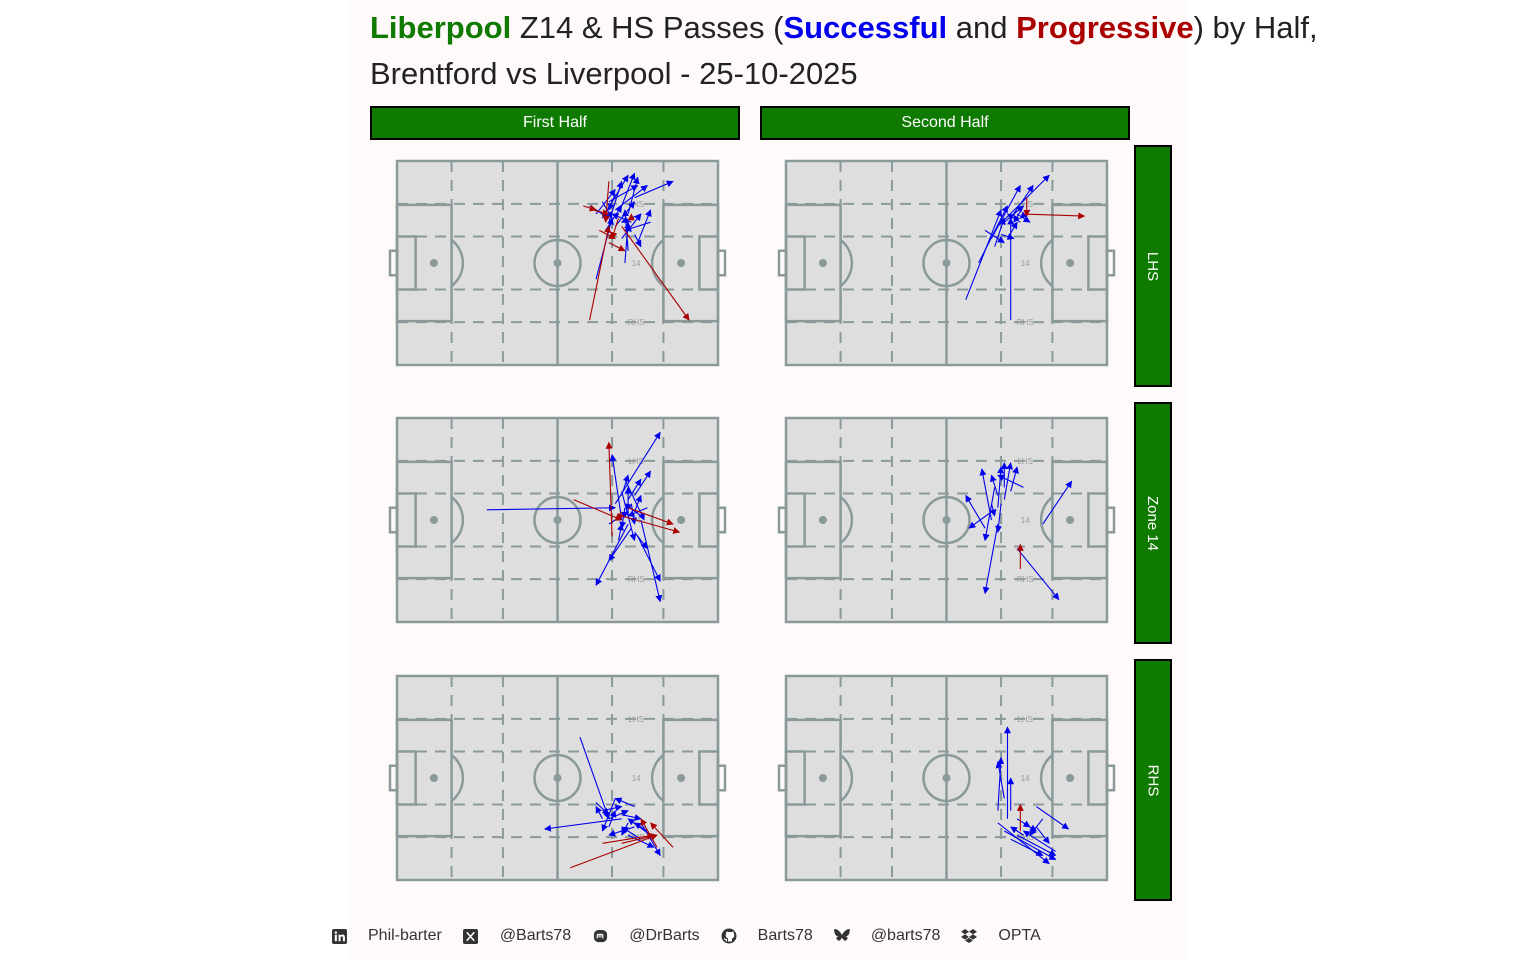 The image size is (1536, 960). I want to click on footer-mastodon-handle: @DrBarts, so click(664, 935).